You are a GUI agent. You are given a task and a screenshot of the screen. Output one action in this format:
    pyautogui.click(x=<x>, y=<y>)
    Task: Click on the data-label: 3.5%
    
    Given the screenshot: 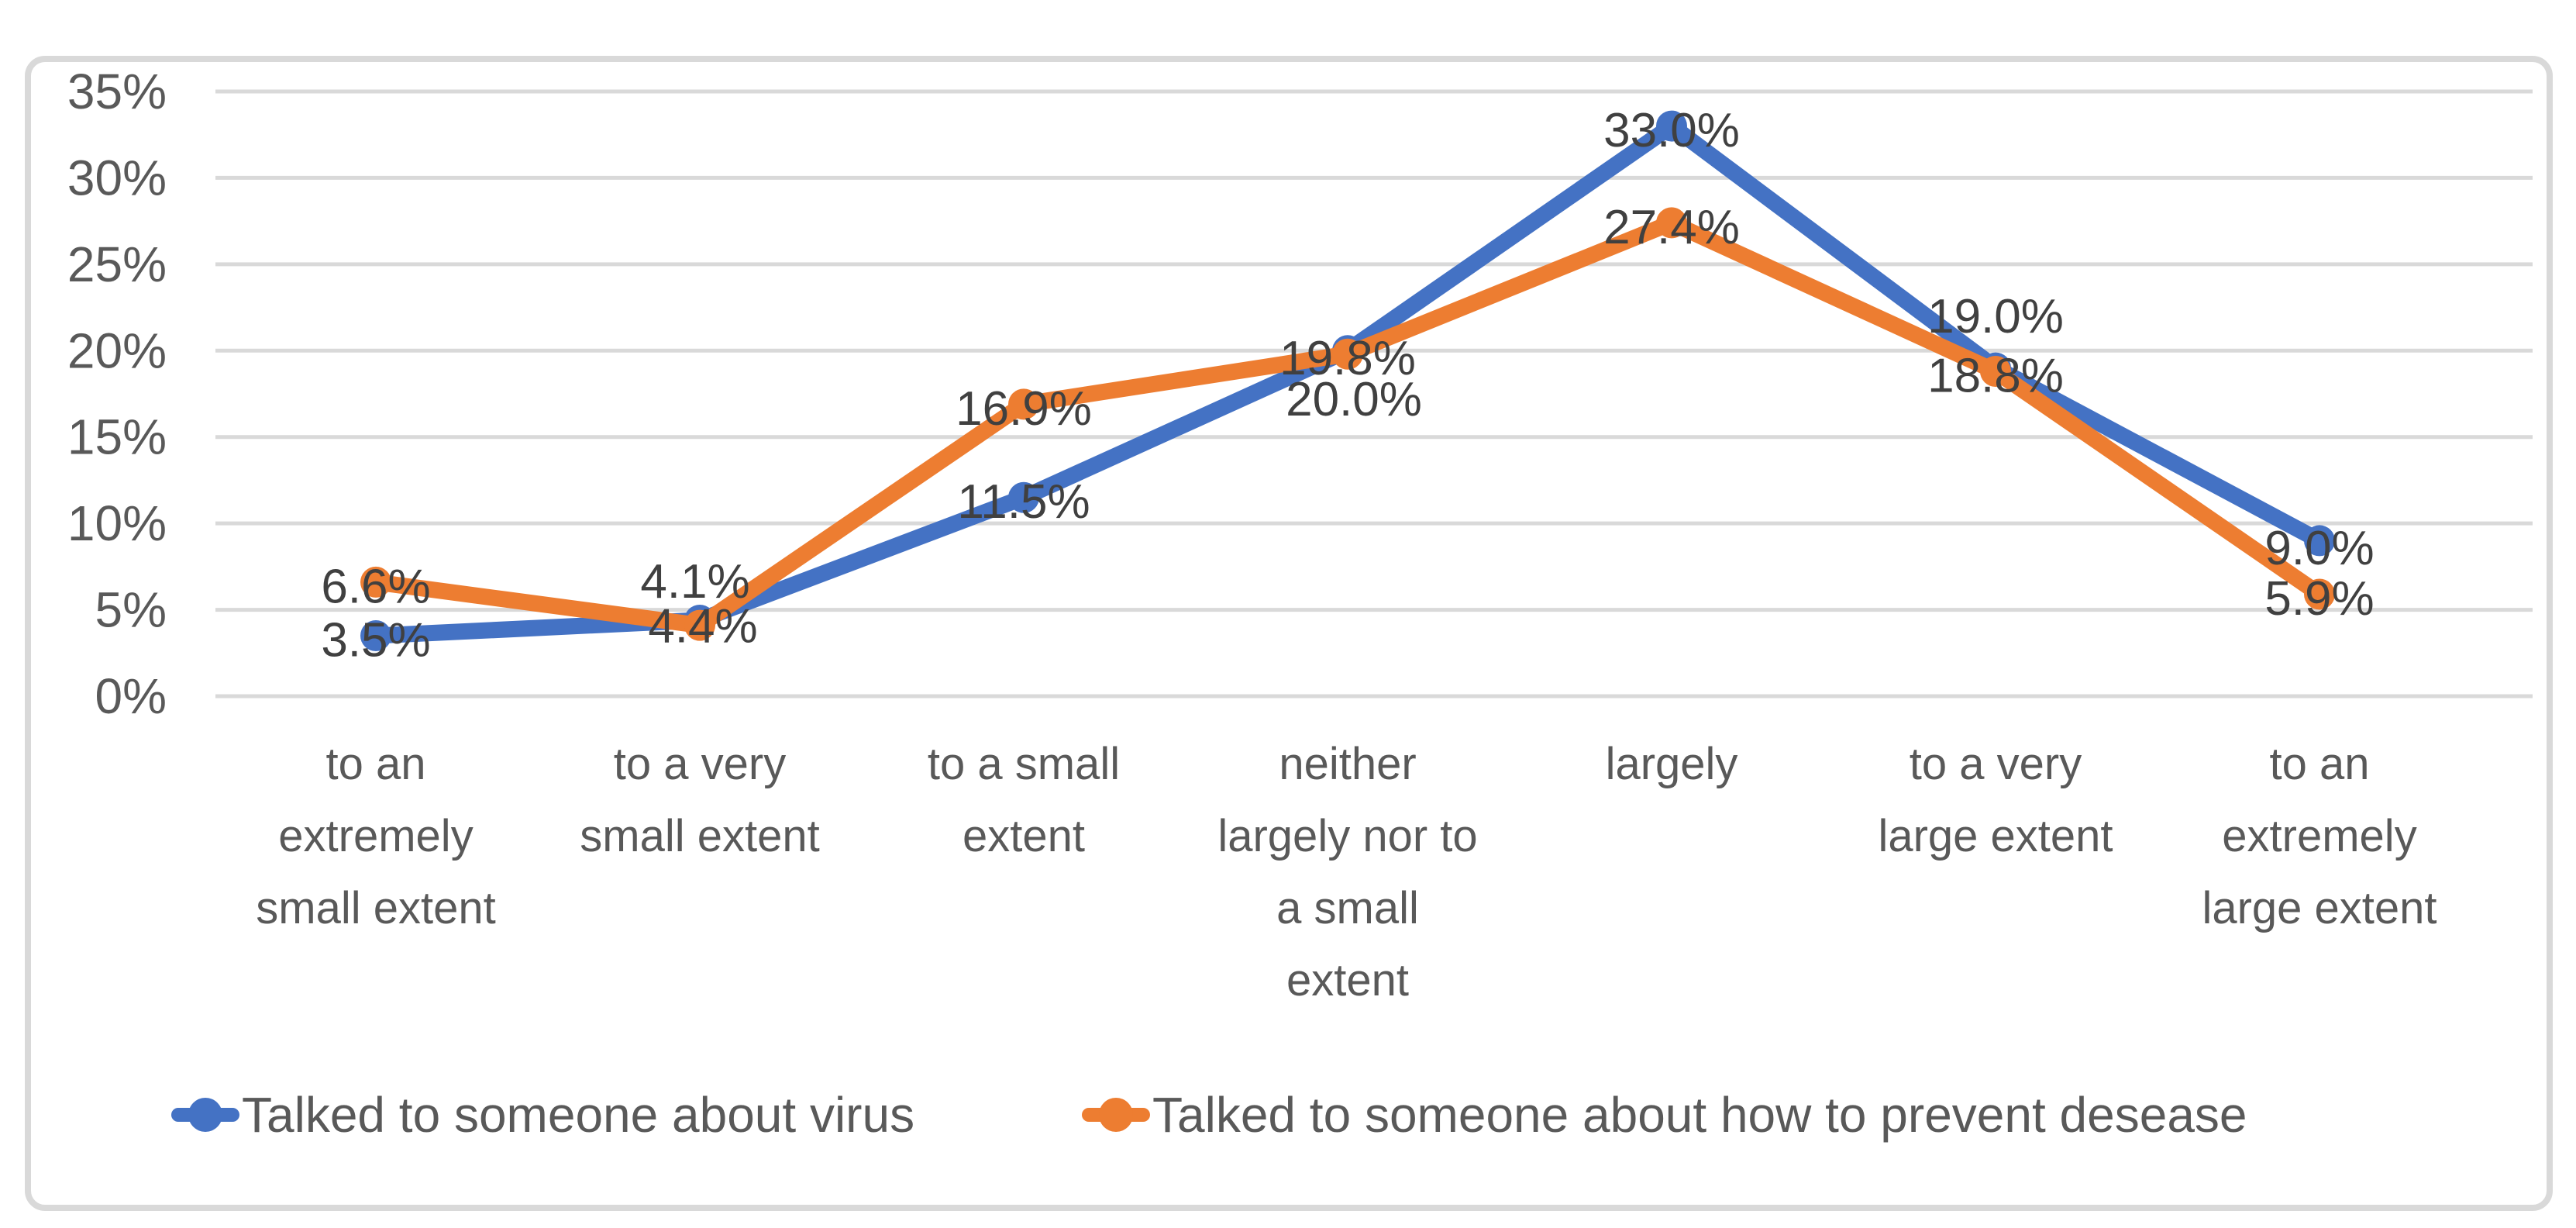 What is the action you would take?
    pyautogui.click(x=375, y=640)
    